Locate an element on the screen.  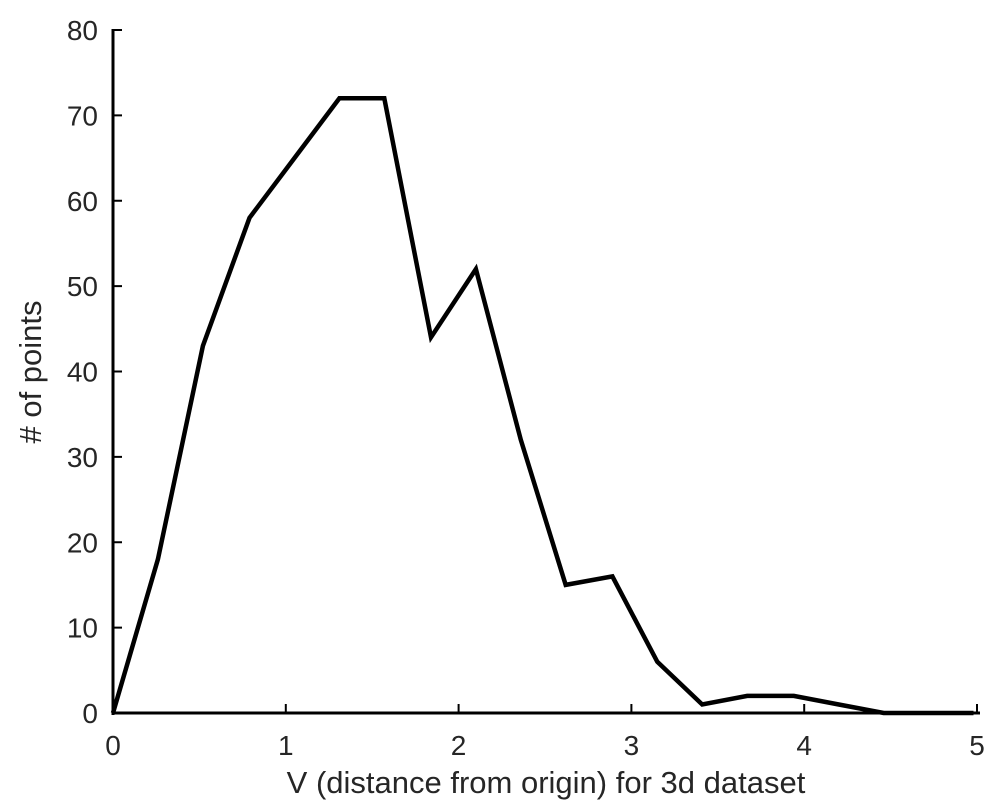
x-tick-label: 3 is located at coordinates (632, 745).